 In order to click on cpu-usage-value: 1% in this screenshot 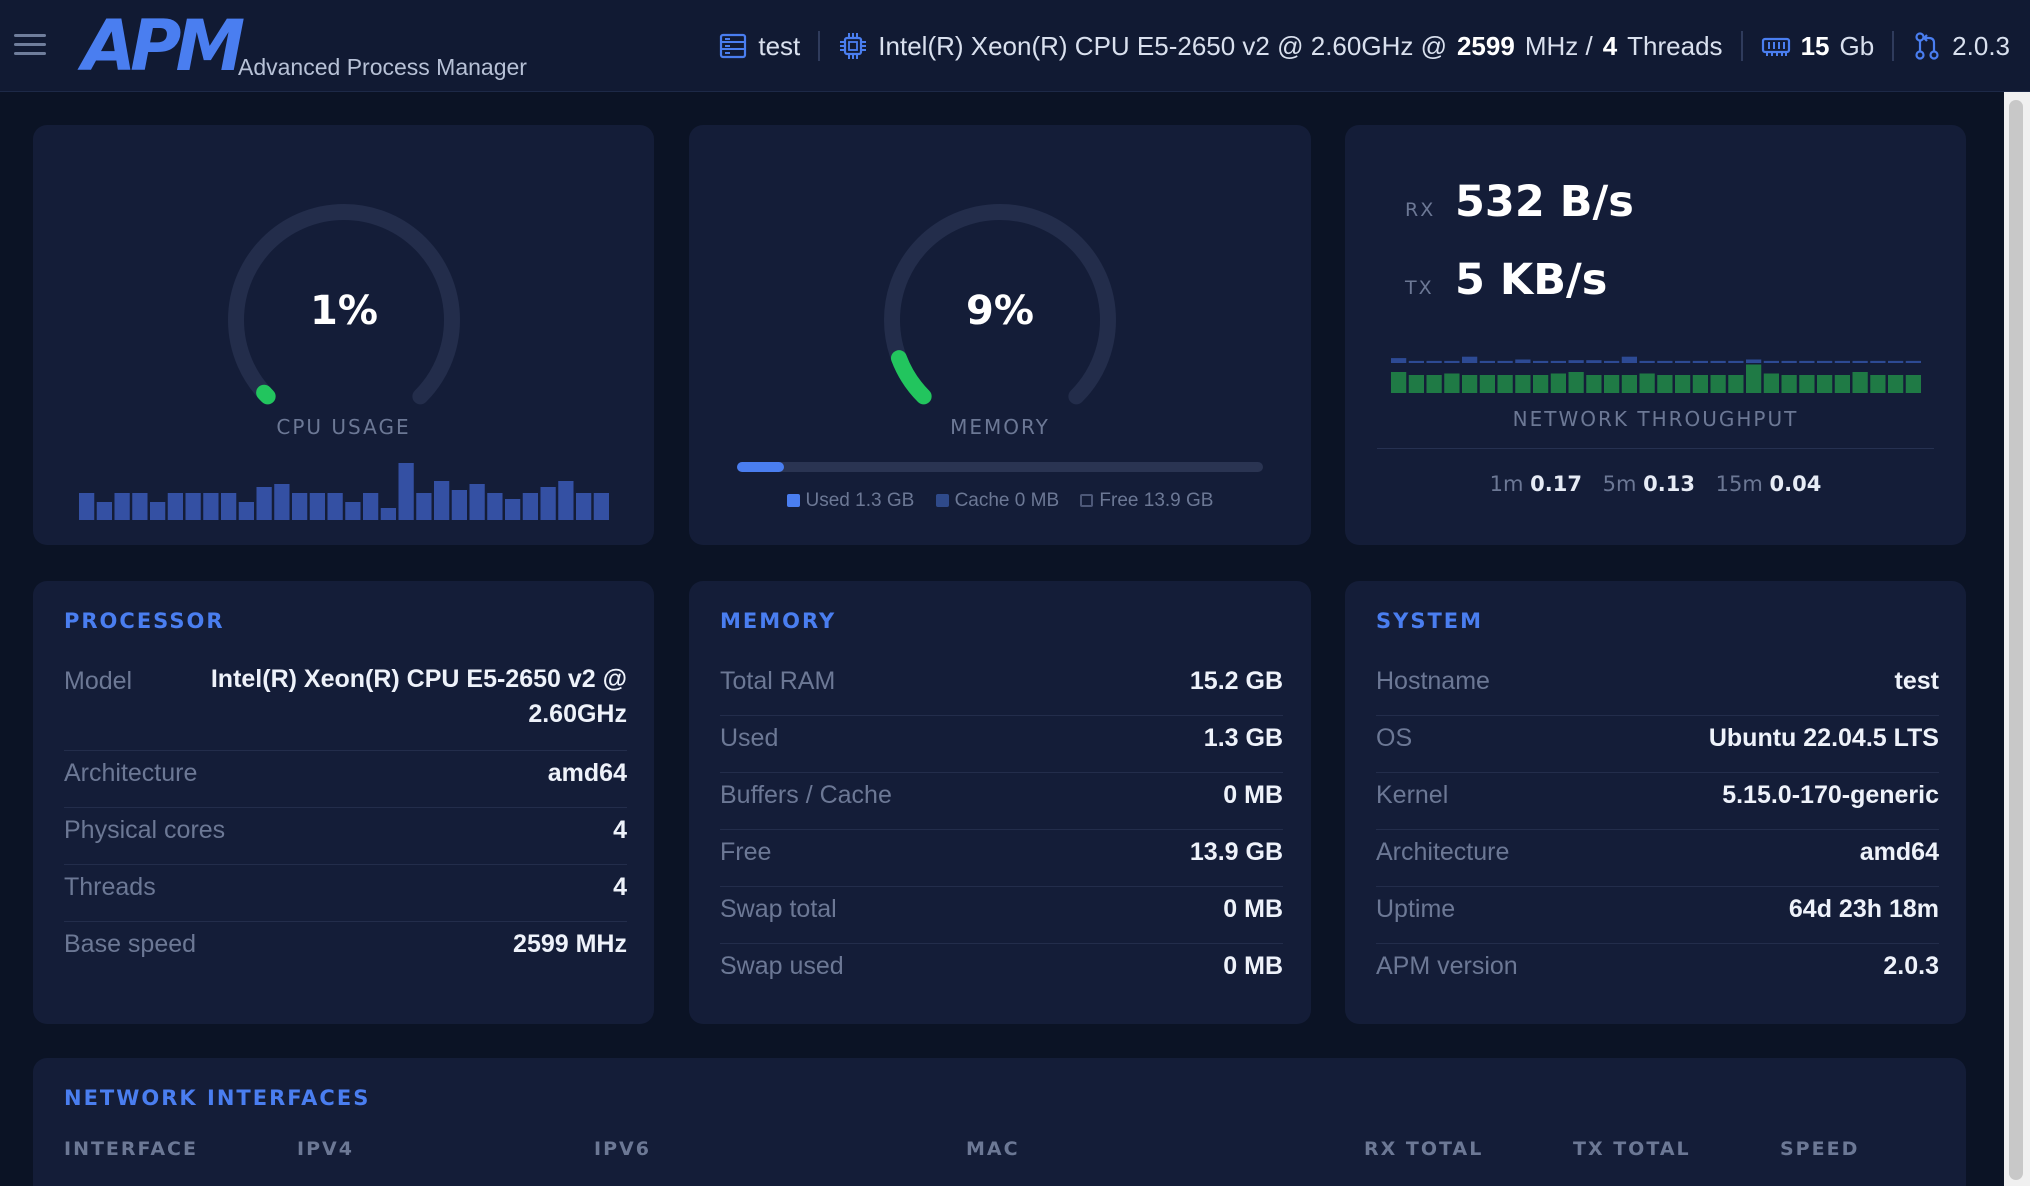, I will do `click(344, 311)`.